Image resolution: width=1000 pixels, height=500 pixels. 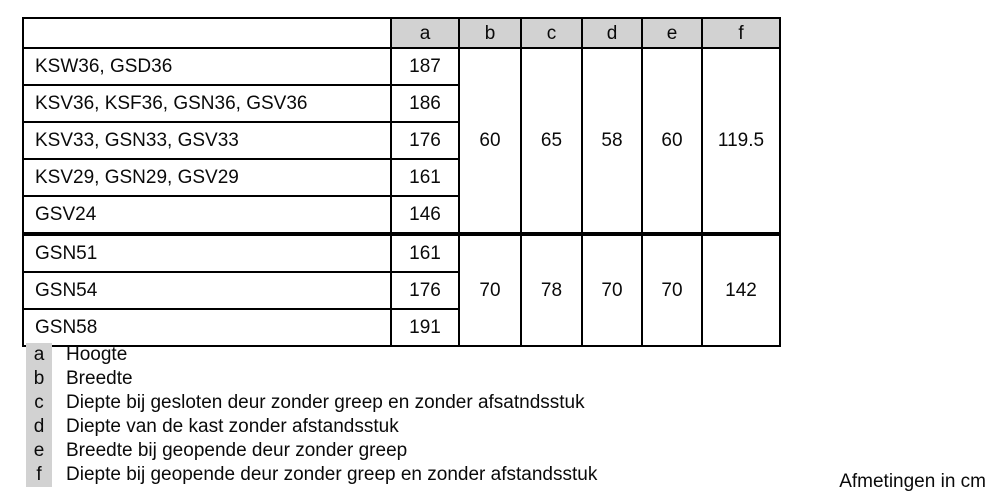 I want to click on header-blank-cell, so click(x=207, y=33).